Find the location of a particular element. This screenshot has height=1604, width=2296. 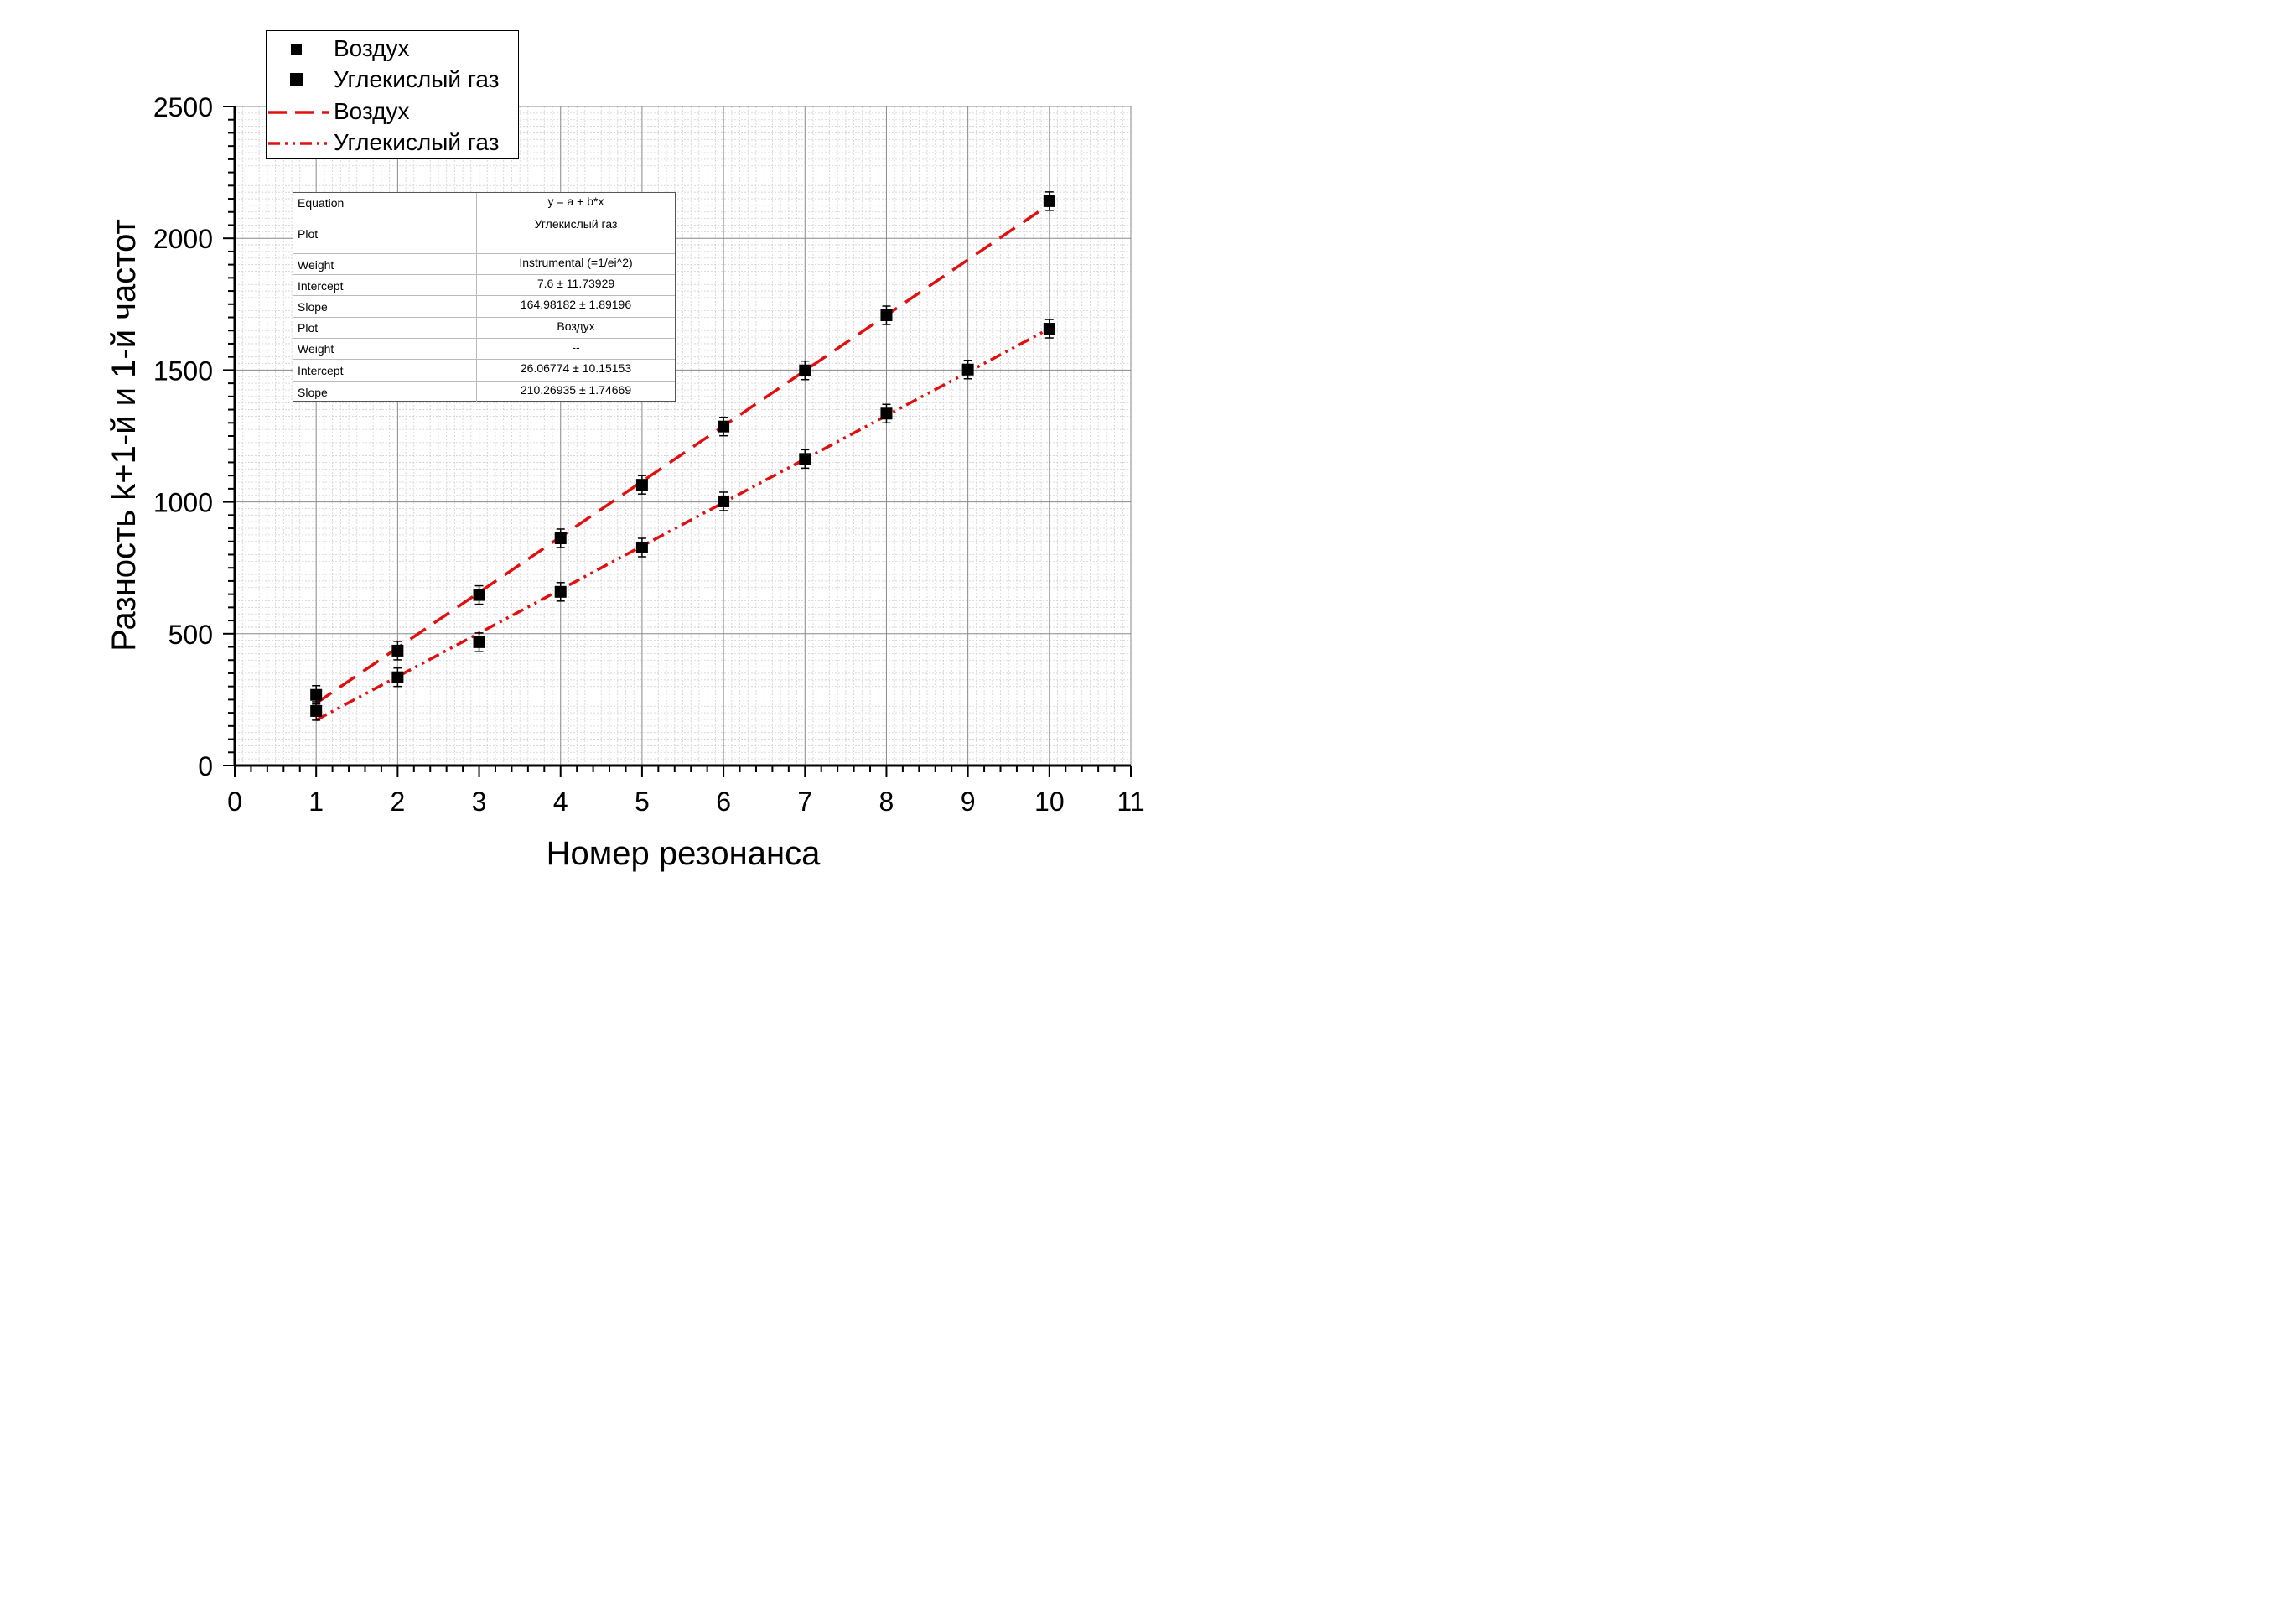

legend-item-co2-fit: Углекислый газ is located at coordinates (392, 142).